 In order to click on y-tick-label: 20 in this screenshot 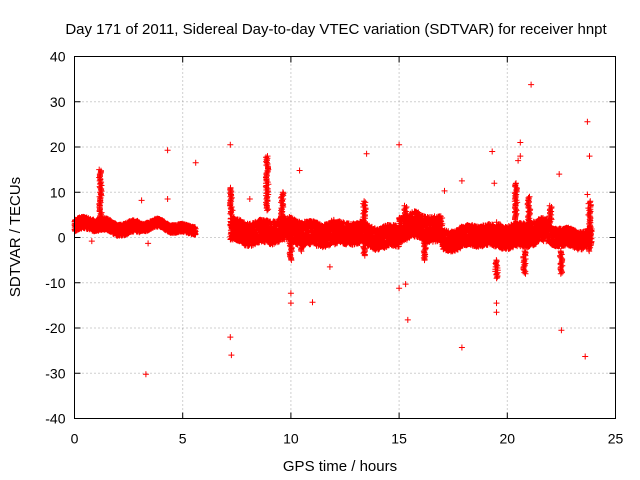, I will do `click(58, 147)`.